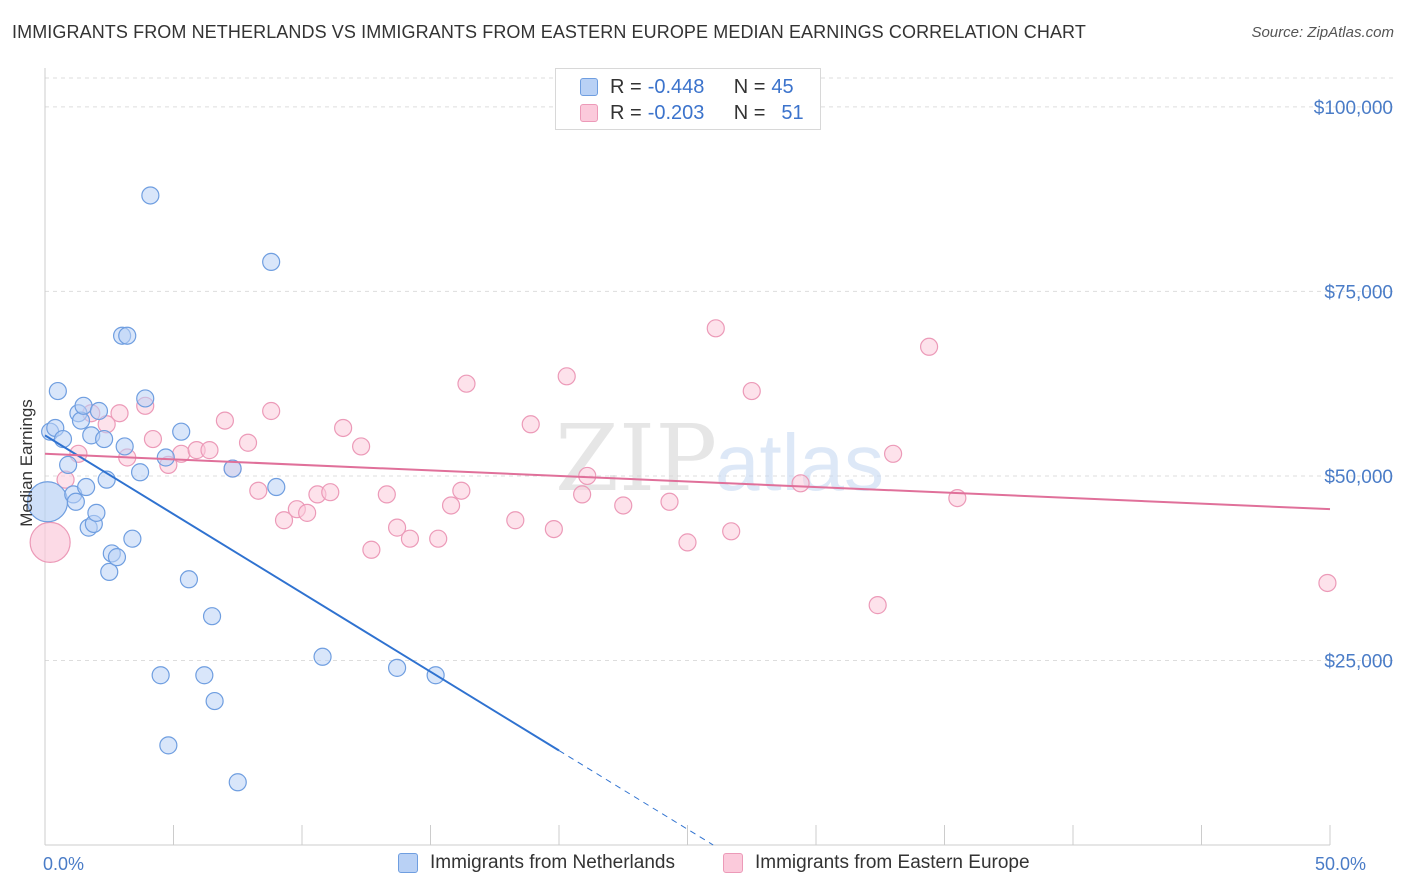 This screenshot has width=1406, height=892. I want to click on legend-row-netherlands: R = -0.448 N = 45, so click(687, 87).